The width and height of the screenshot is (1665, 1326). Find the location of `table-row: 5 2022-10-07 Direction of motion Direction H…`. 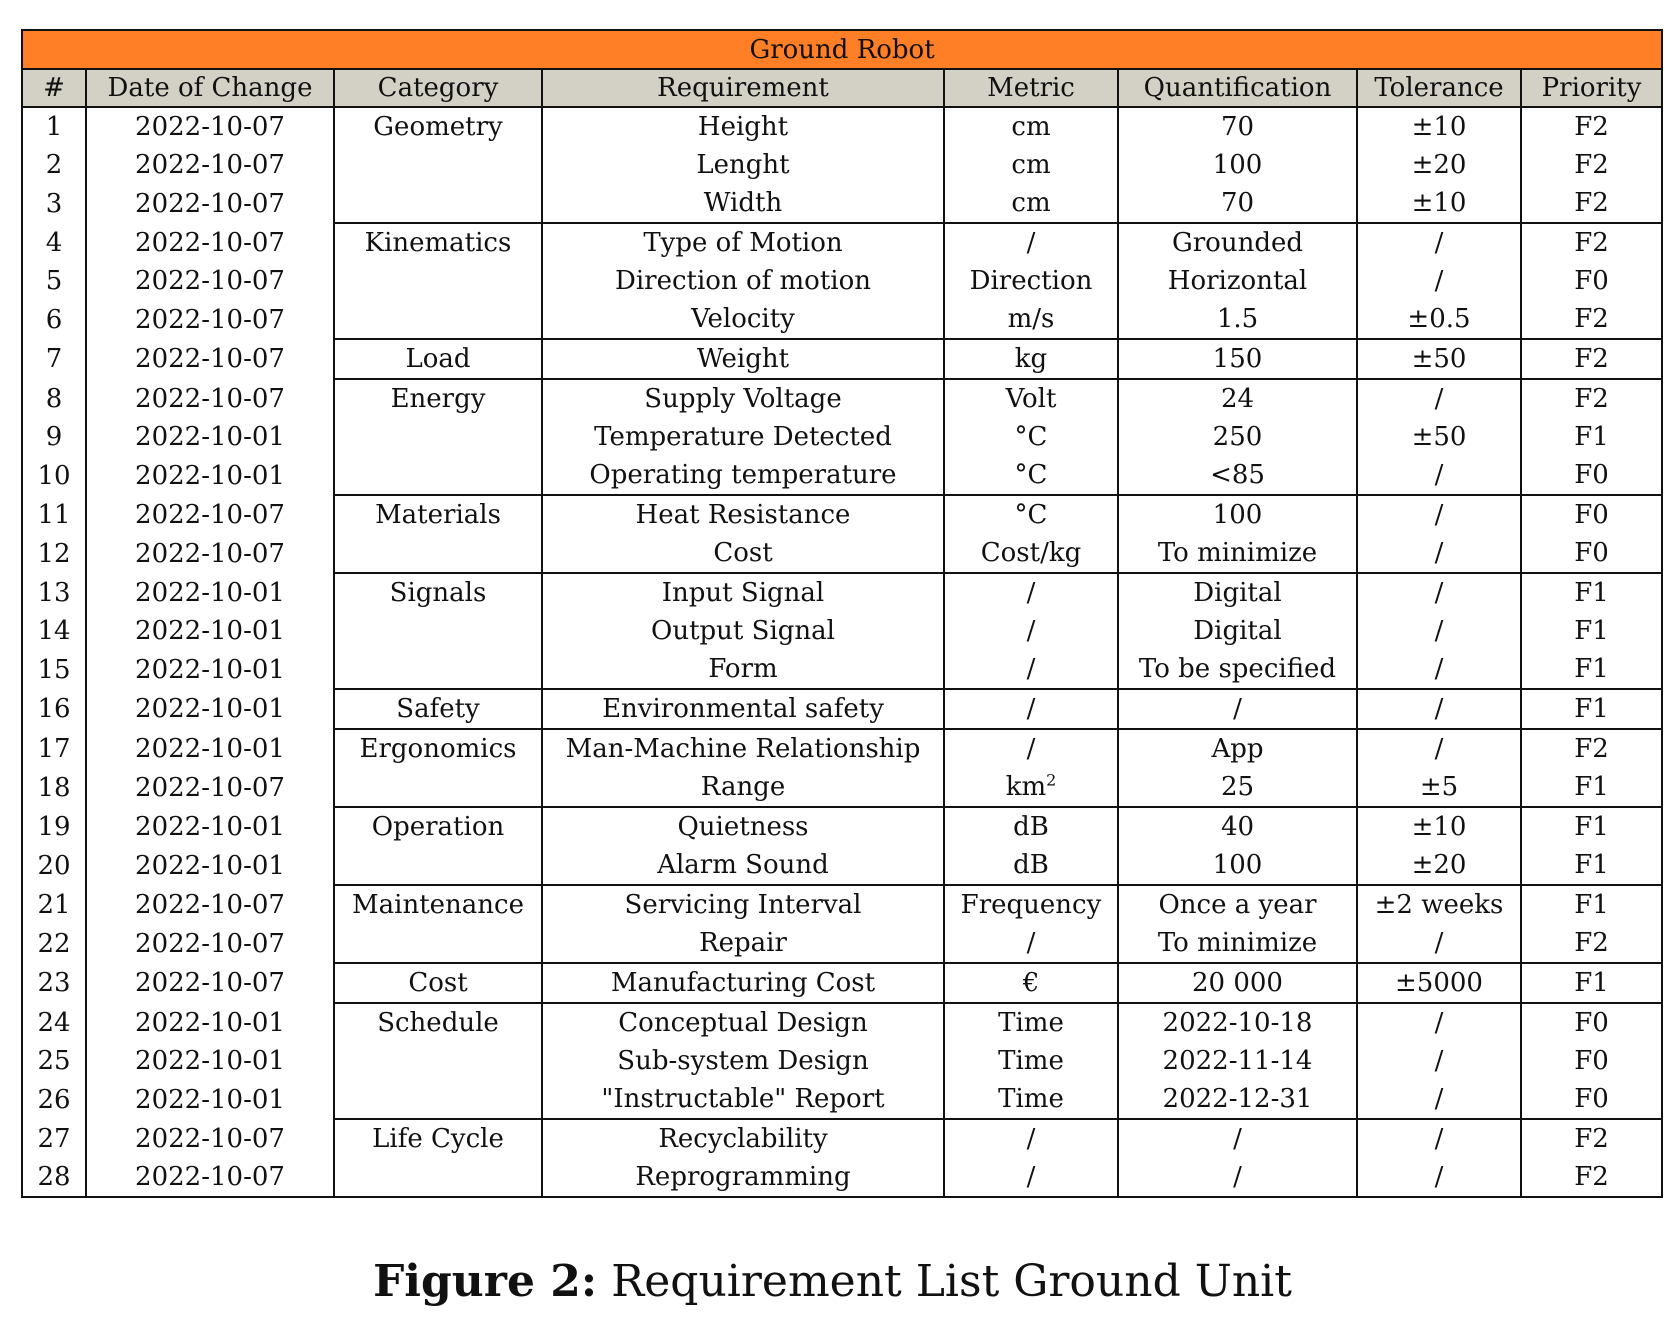

table-row: 5 2022-10-07 Direction of motion Direction H… is located at coordinates (842, 281).